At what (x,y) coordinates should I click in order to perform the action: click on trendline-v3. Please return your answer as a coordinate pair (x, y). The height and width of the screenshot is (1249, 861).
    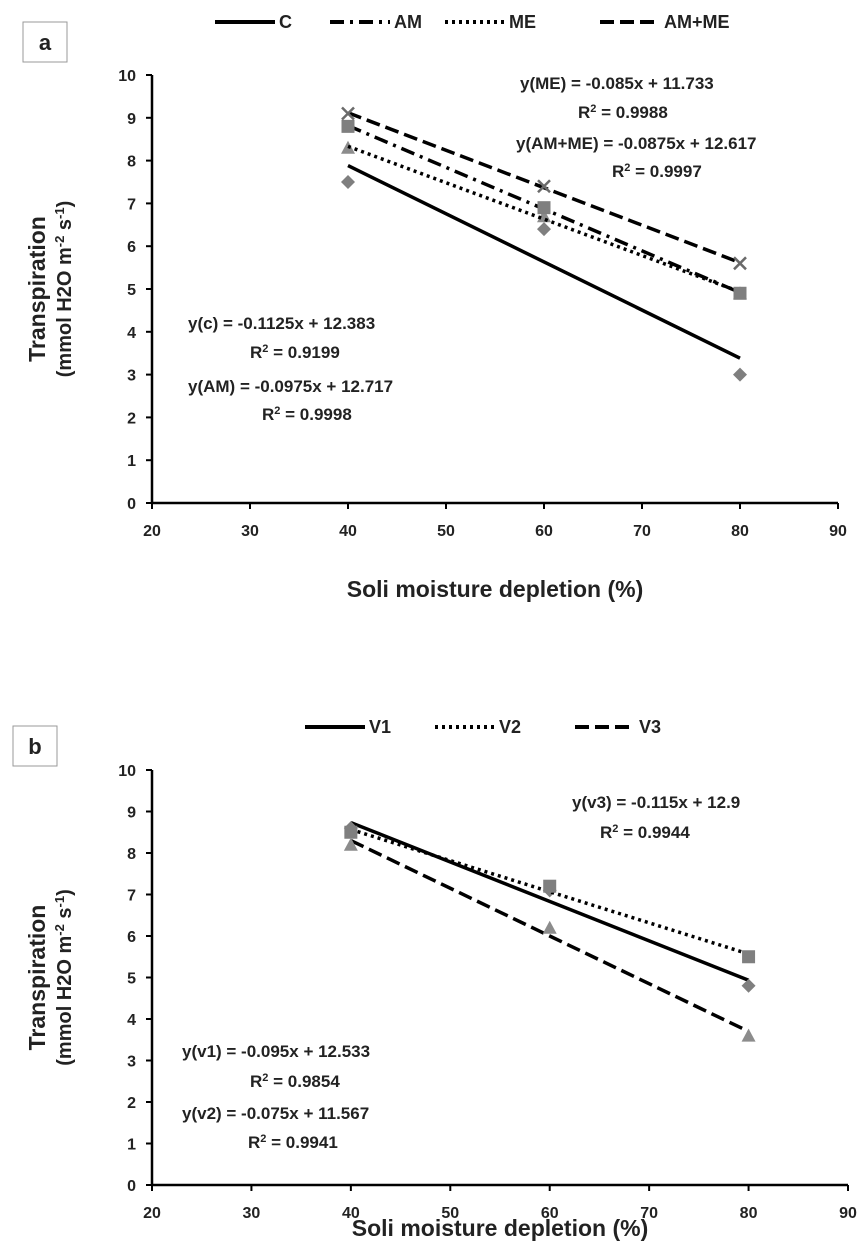
    Looking at the image, I should click on (550, 936).